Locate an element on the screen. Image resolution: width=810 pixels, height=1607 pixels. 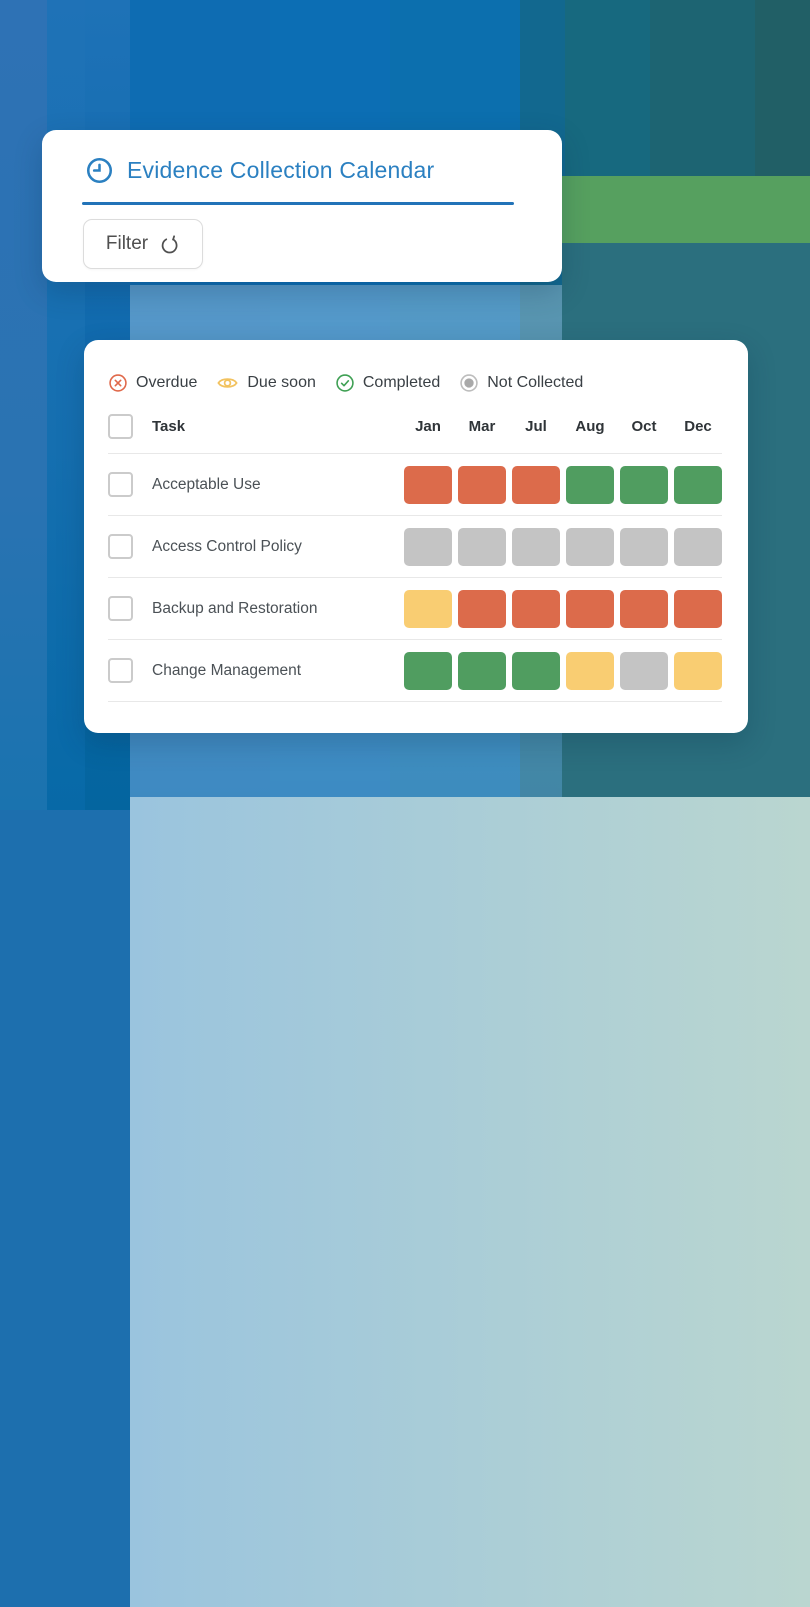
month-headers: Jan Mar Jul Aug Oct Dec is located at coordinates (563, 426).